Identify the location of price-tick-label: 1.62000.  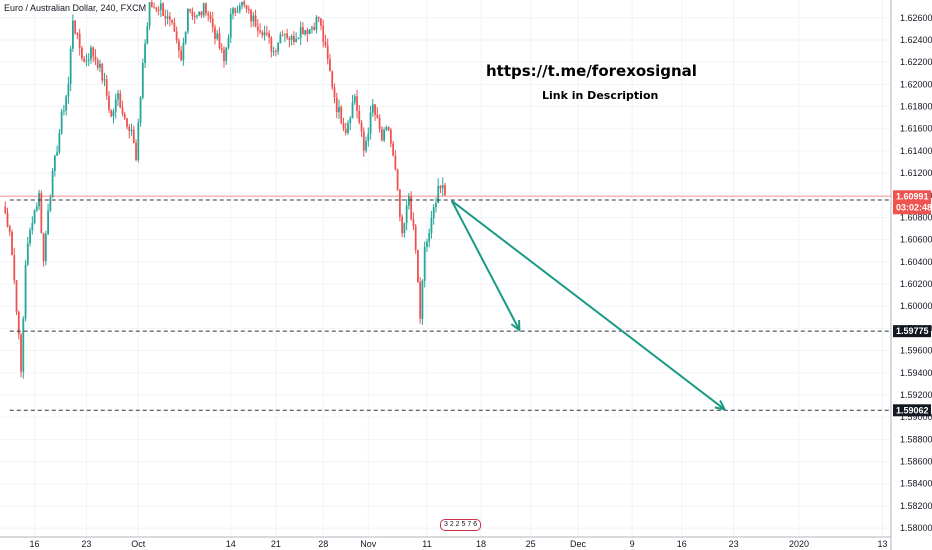
(916, 84).